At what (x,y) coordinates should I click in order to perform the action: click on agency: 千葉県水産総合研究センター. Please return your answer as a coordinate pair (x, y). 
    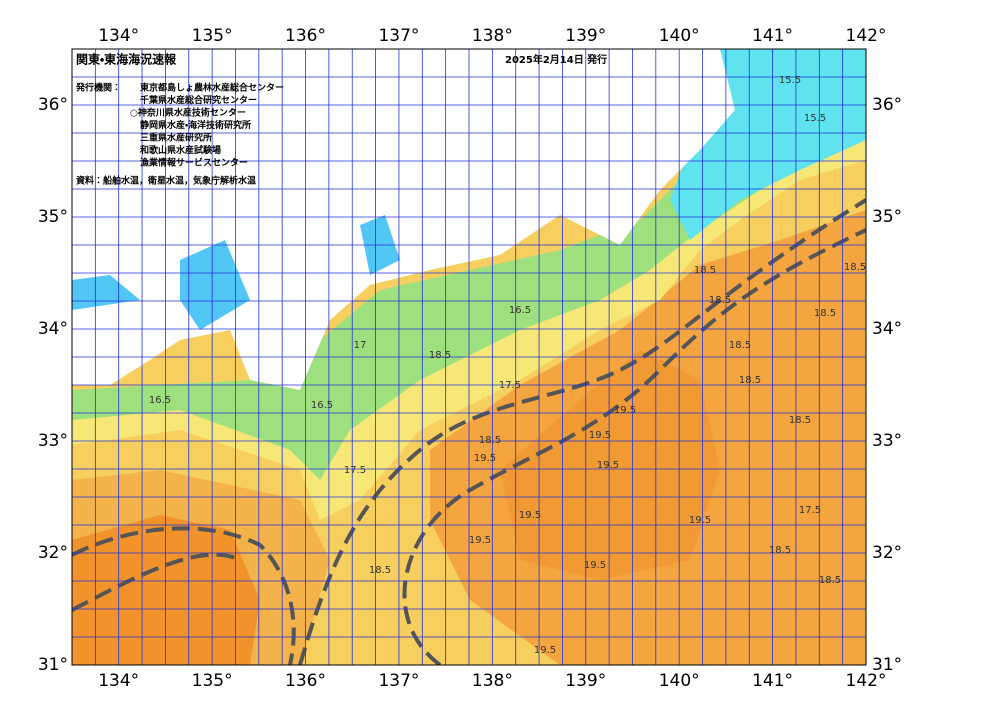
    Looking at the image, I should click on (198, 100).